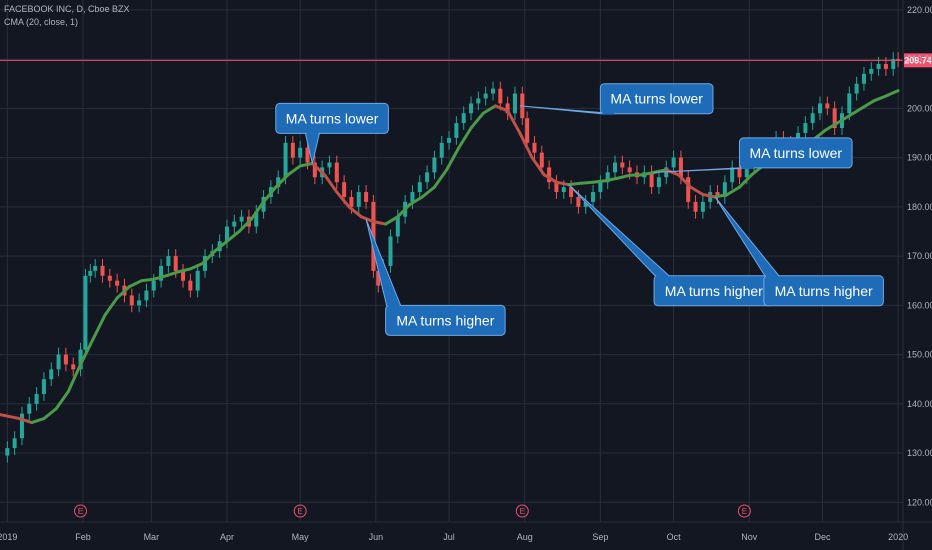  I want to click on y-tick-label: 200.00, so click(919, 108).